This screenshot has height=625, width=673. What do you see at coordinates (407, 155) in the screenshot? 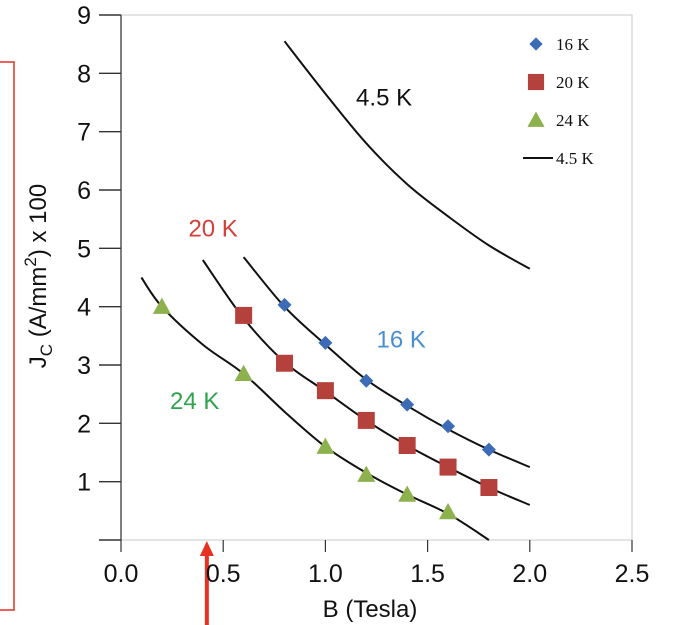
I see `series-line-4-5-k` at bounding box center [407, 155].